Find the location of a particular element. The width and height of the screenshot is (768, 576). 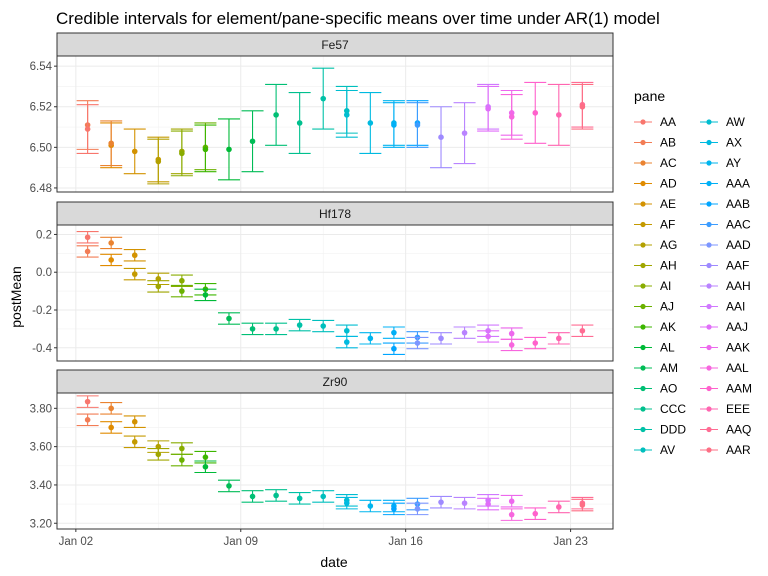

legend-label: AAK is located at coordinates (738, 348).